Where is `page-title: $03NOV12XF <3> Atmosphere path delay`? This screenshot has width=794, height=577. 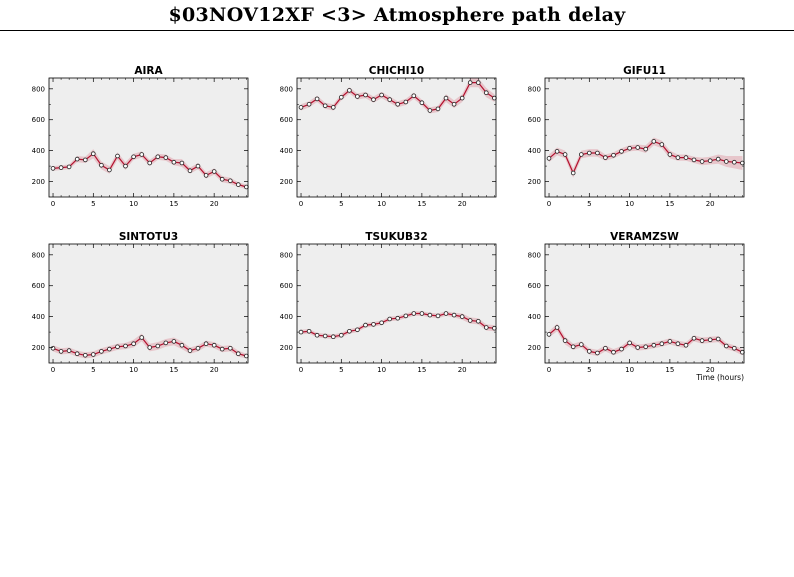
page-title: $03NOV12XF <3> Atmosphere path delay is located at coordinates (397, 15).